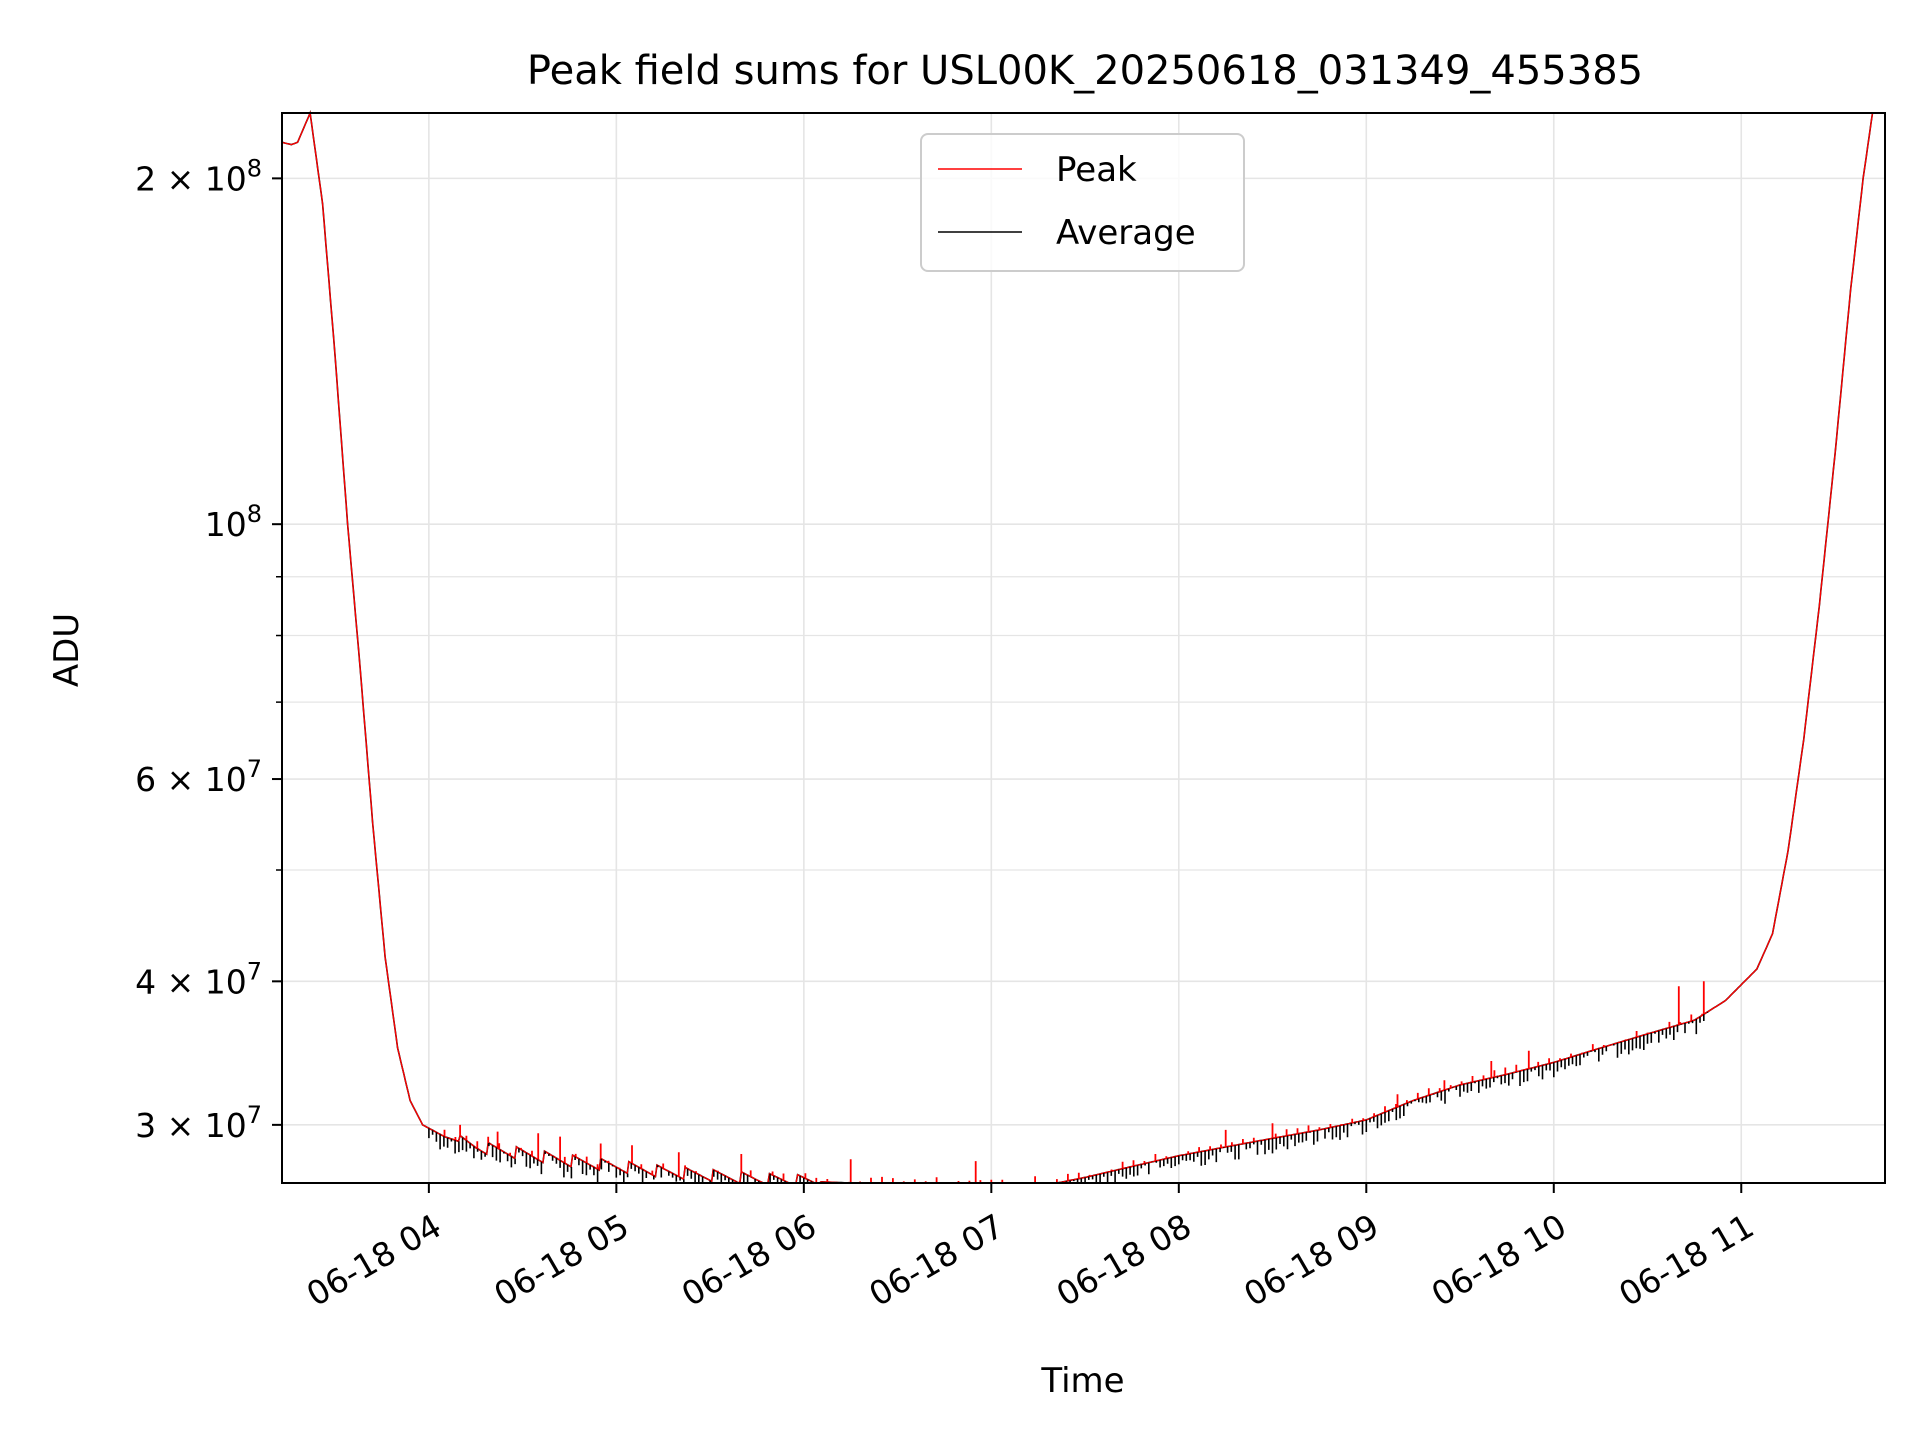 The width and height of the screenshot is (1920, 1440). Describe the element at coordinates (198, 1123) in the screenshot. I see `y-tick-label: 3 × 107` at that location.